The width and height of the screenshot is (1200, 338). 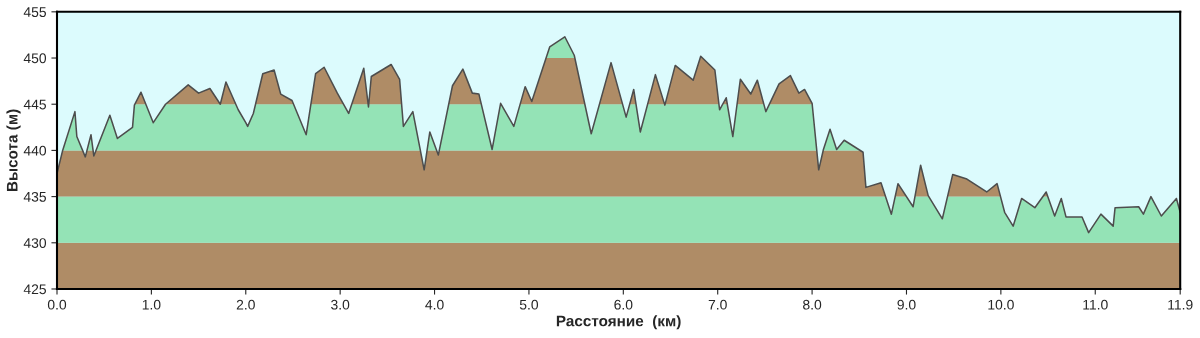 What do you see at coordinates (434, 304) in the screenshot?
I see `x-tick-label: 4.0` at bounding box center [434, 304].